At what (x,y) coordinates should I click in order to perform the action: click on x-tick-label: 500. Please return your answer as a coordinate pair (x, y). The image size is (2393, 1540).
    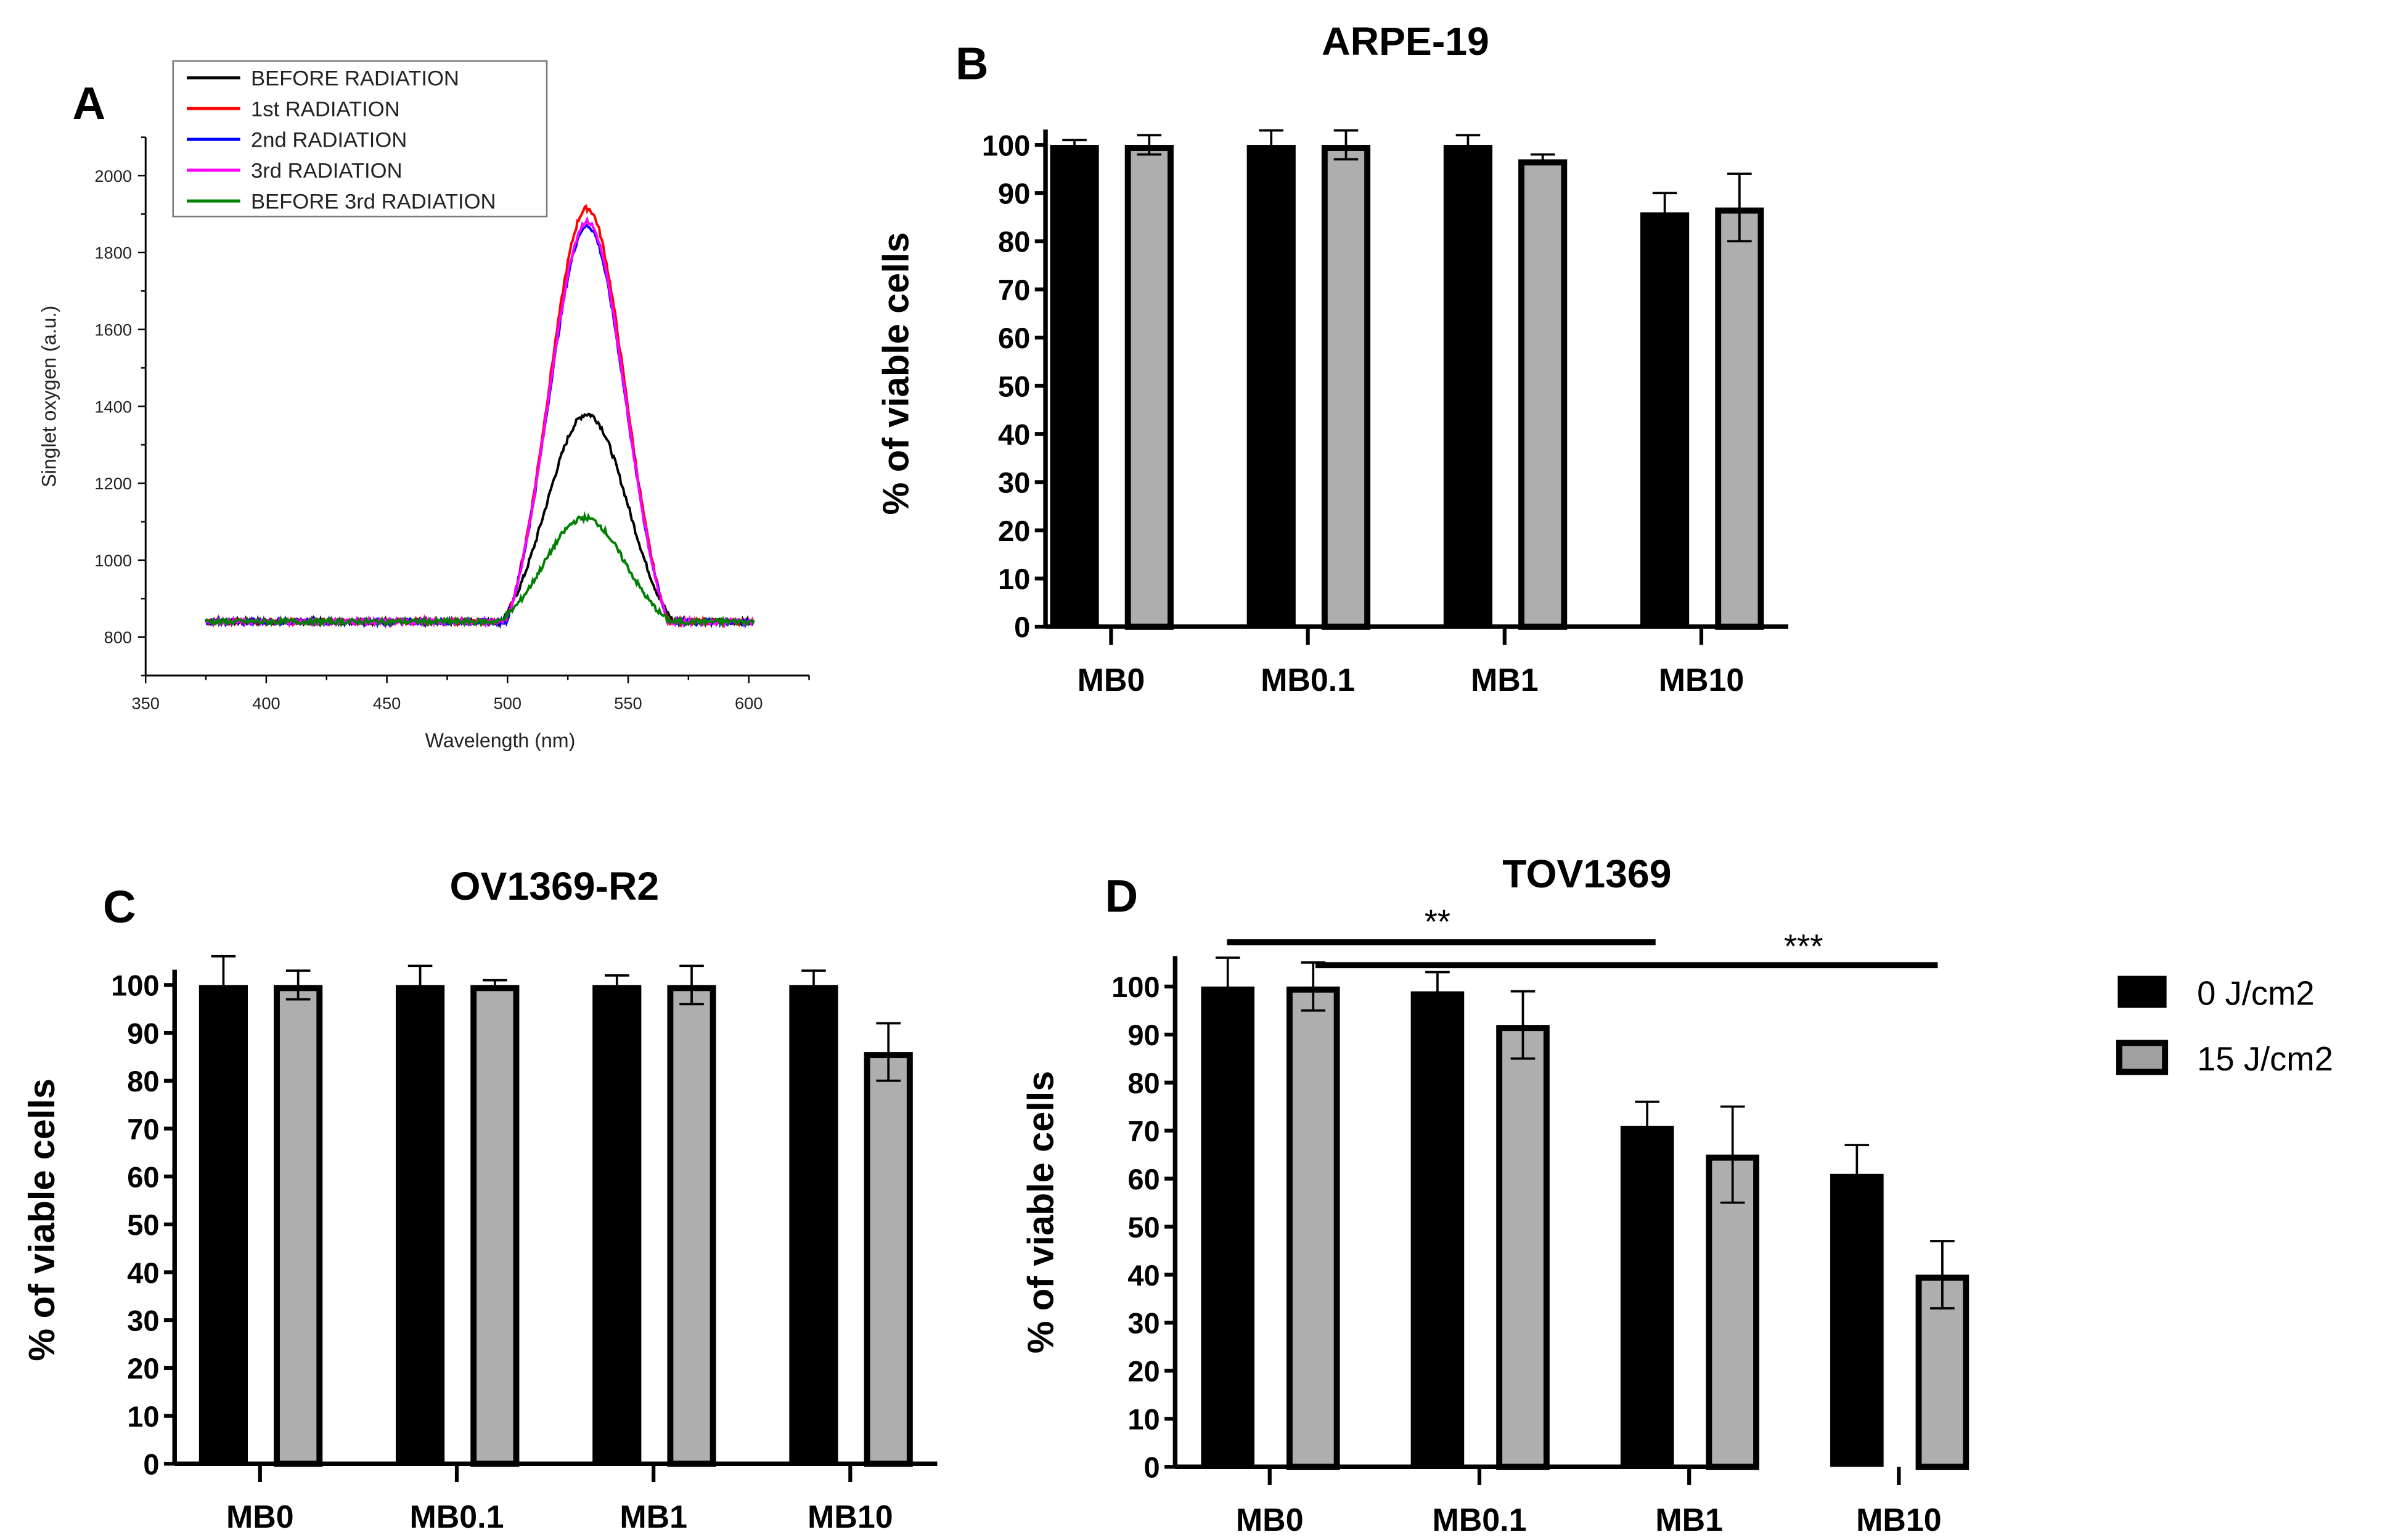
    Looking at the image, I should click on (508, 703).